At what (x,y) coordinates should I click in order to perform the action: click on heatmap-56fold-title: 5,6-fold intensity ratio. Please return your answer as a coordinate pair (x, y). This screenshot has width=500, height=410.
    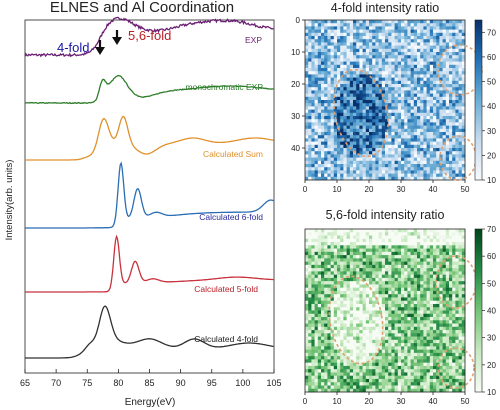
    Looking at the image, I should click on (385, 215).